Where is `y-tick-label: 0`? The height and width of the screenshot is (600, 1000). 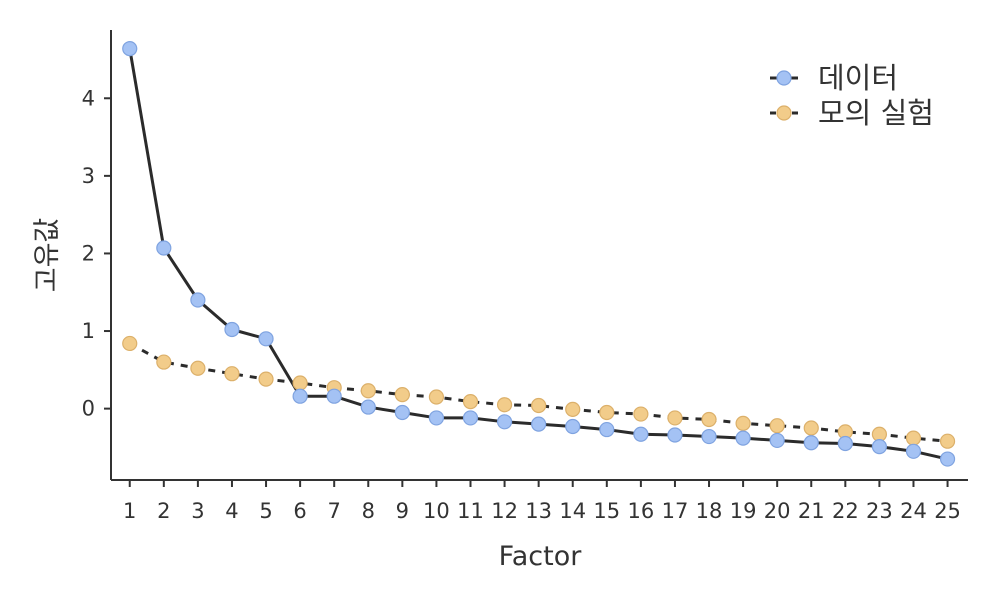 y-tick-label: 0 is located at coordinates (88, 409).